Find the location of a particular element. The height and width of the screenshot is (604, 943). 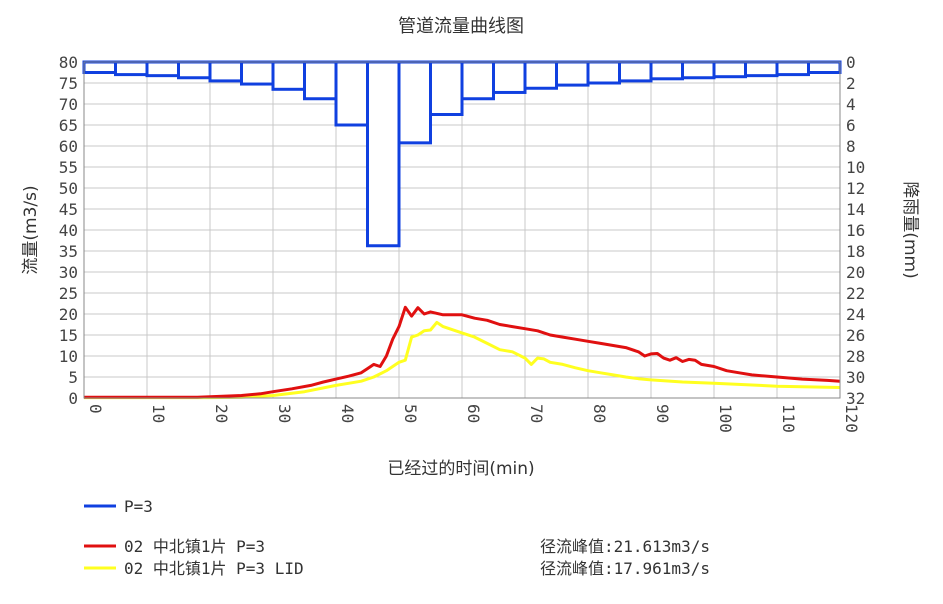

x-tick-label: 70 is located at coordinates (536, 413).